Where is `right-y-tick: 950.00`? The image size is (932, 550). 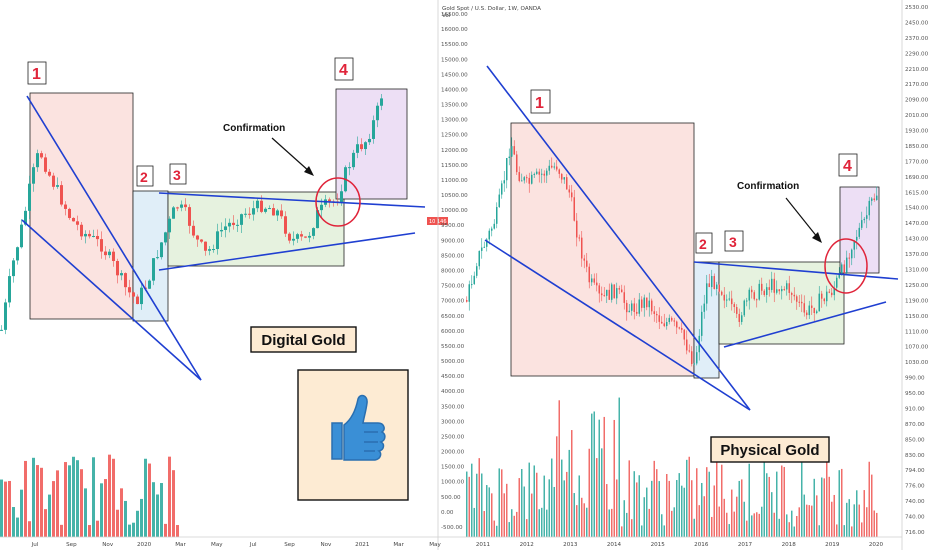 right-y-tick: 950.00 is located at coordinates (915, 394).